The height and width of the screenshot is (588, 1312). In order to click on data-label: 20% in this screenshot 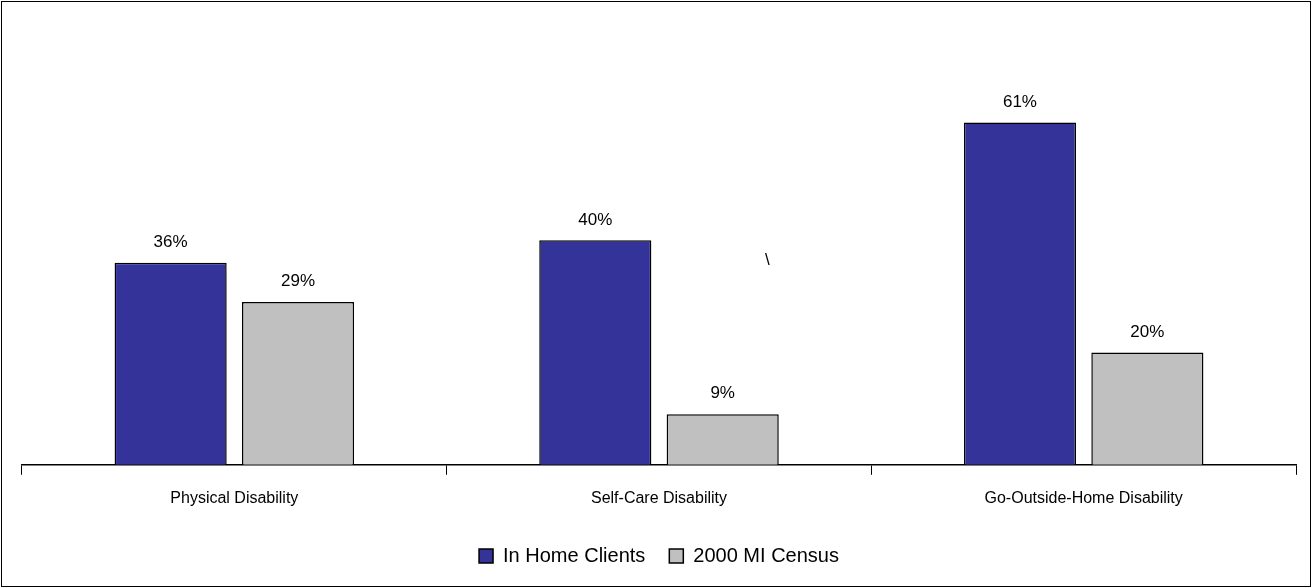, I will do `click(1147, 331)`.